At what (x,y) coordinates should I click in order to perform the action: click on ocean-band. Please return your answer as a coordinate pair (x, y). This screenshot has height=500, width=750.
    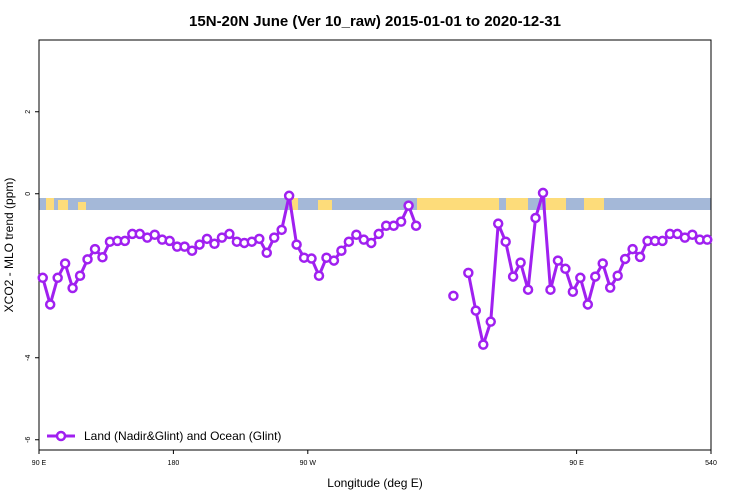
    Looking at the image, I should click on (375, 204).